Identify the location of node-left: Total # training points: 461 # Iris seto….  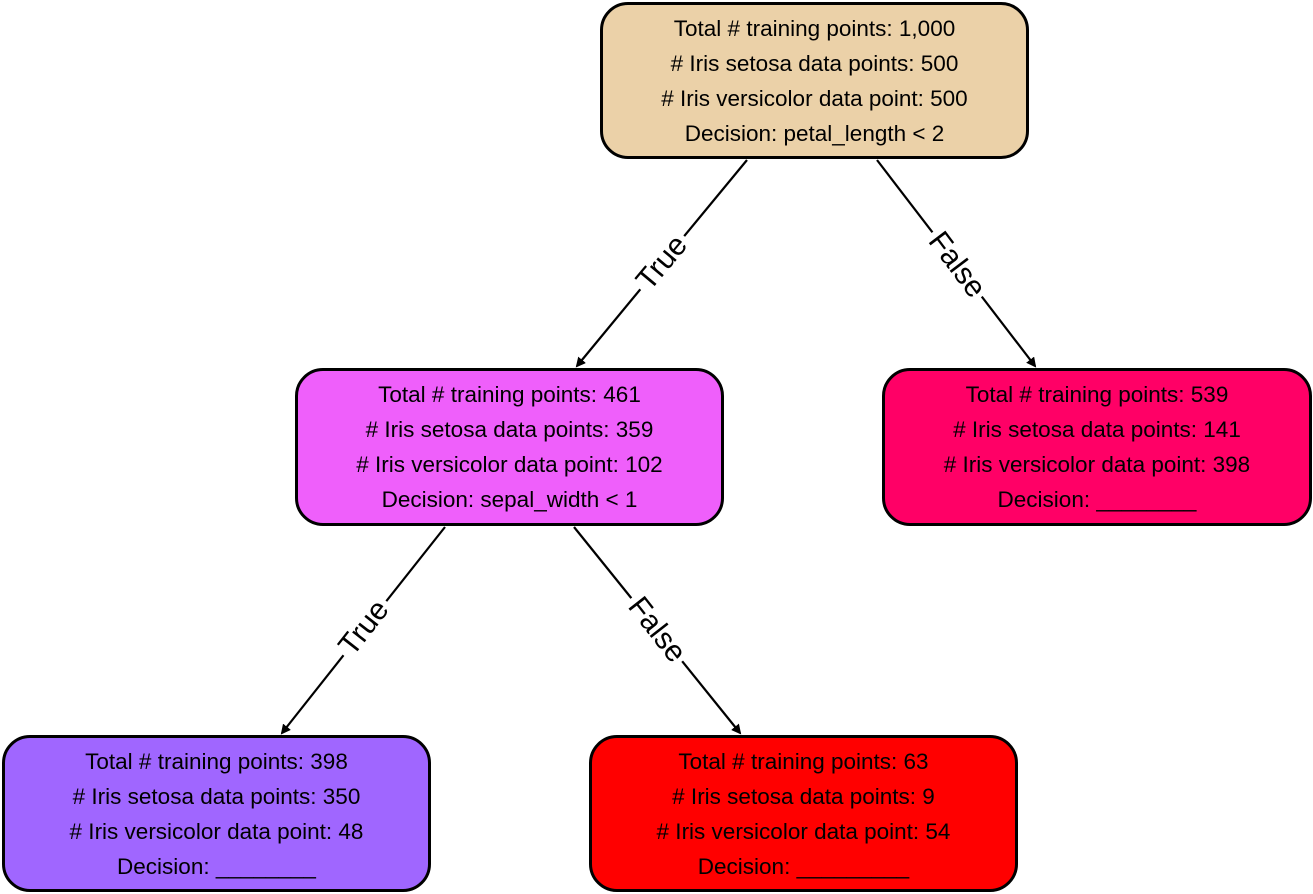
(509, 447).